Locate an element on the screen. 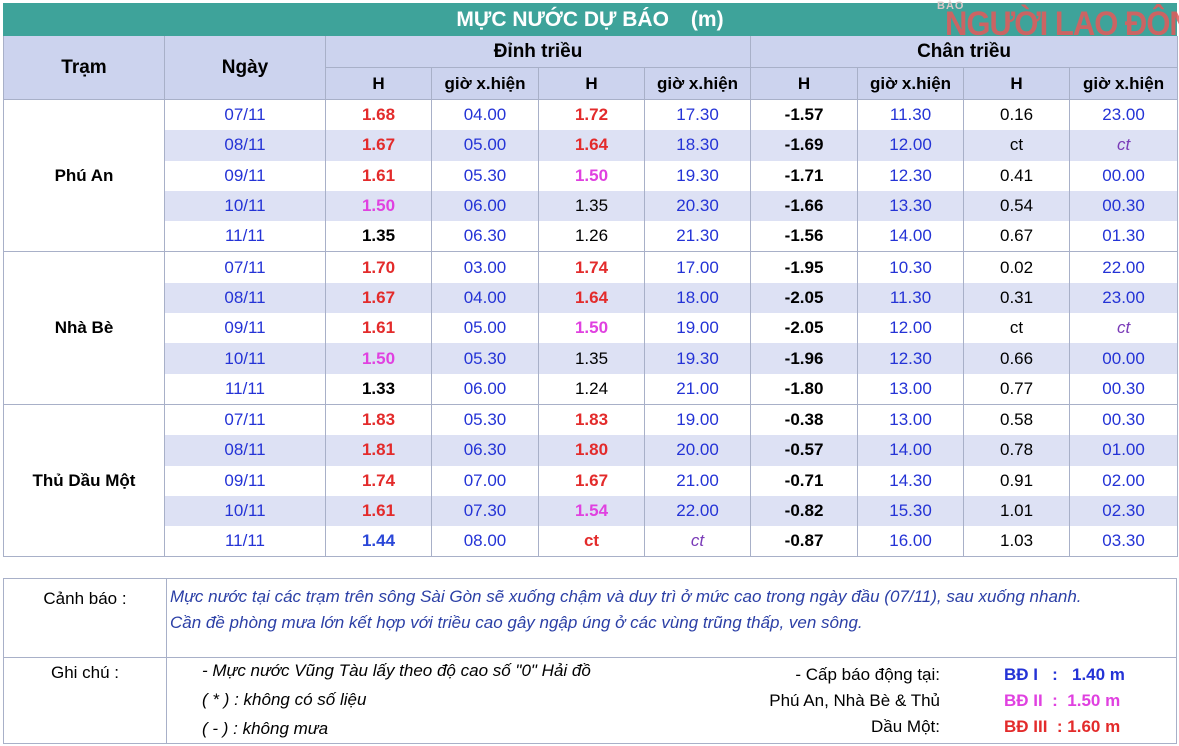 The image size is (1179, 746). note-label: Ghi chú : is located at coordinates (85, 672).